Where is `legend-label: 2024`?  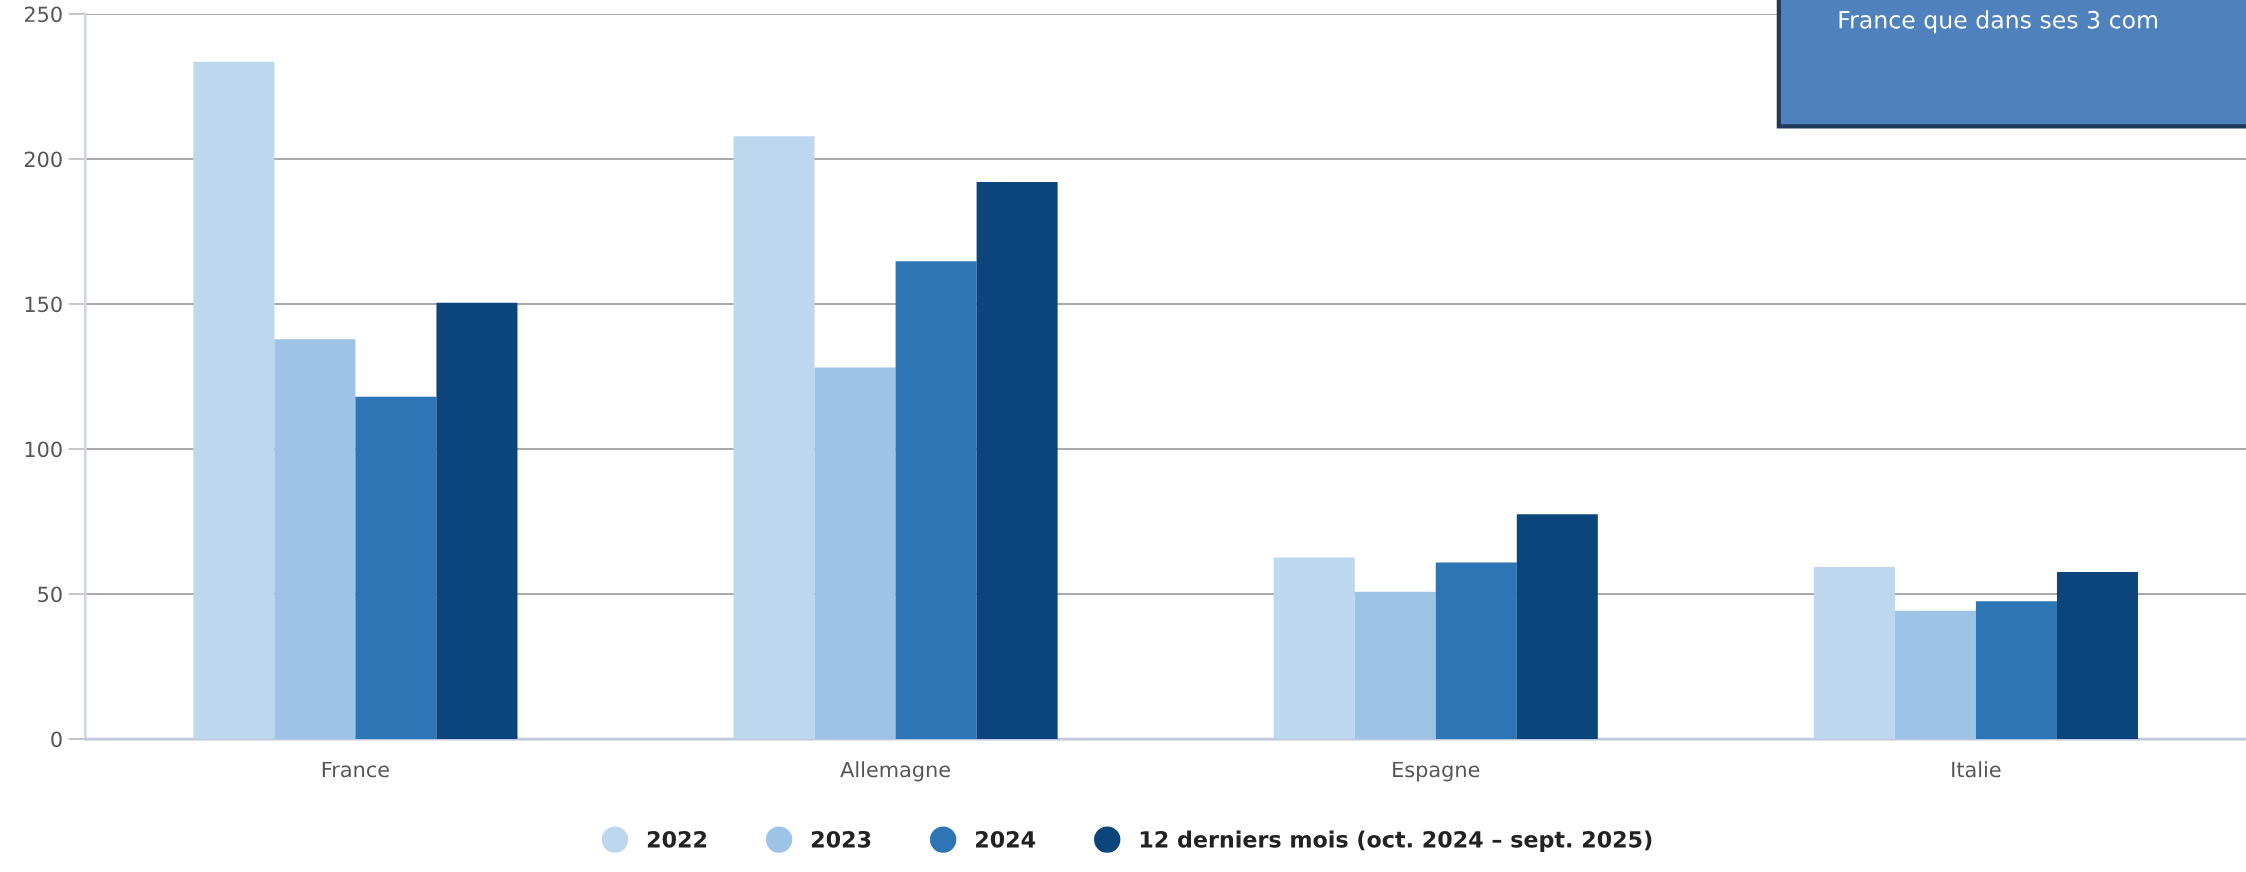 legend-label: 2024 is located at coordinates (1006, 839).